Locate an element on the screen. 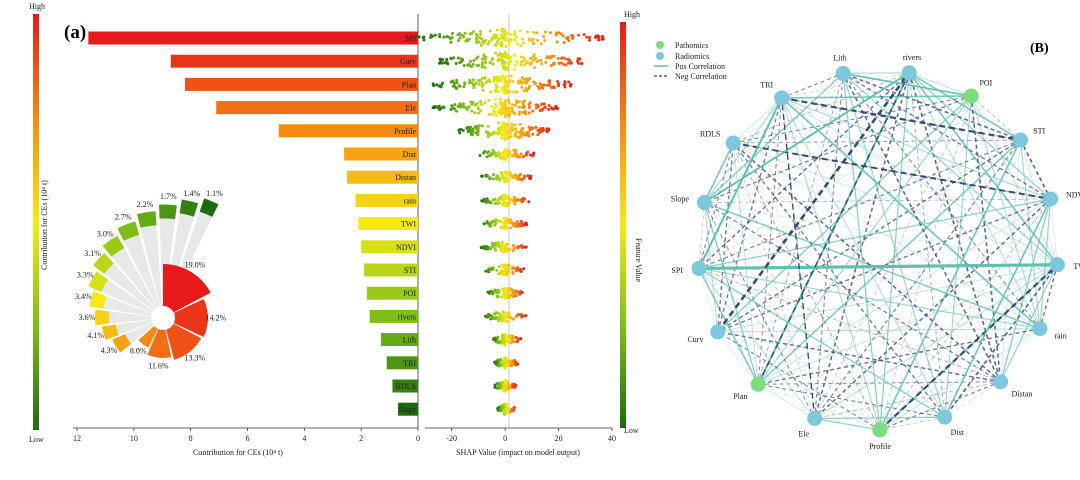 This screenshot has width=1080, height=480. bar-tick-label: 6 is located at coordinates (248, 438).